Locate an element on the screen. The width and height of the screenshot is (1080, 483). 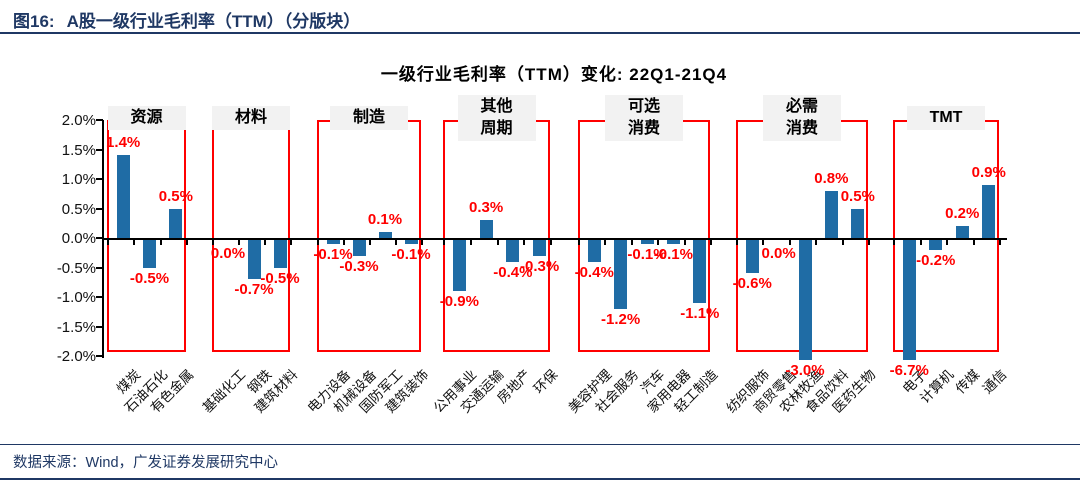
group-header-label: 可选 is located at coordinates (643, 106).